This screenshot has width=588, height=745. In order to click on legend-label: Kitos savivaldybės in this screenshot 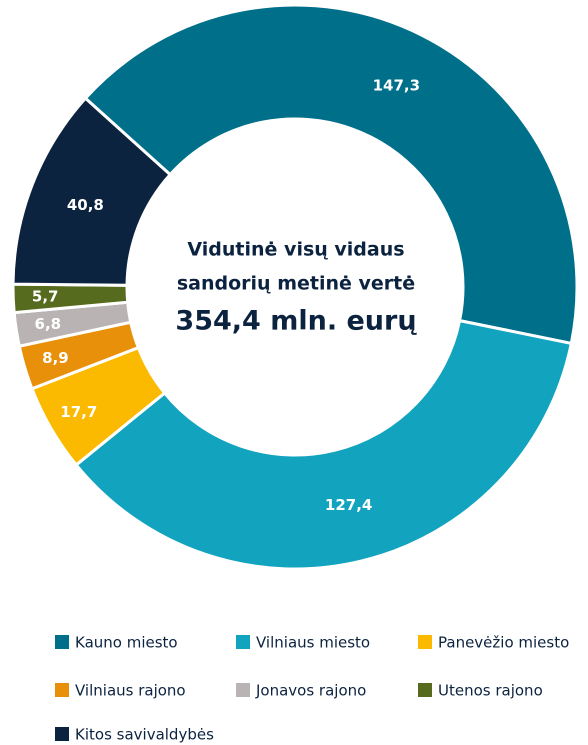, I will do `click(144, 735)`.